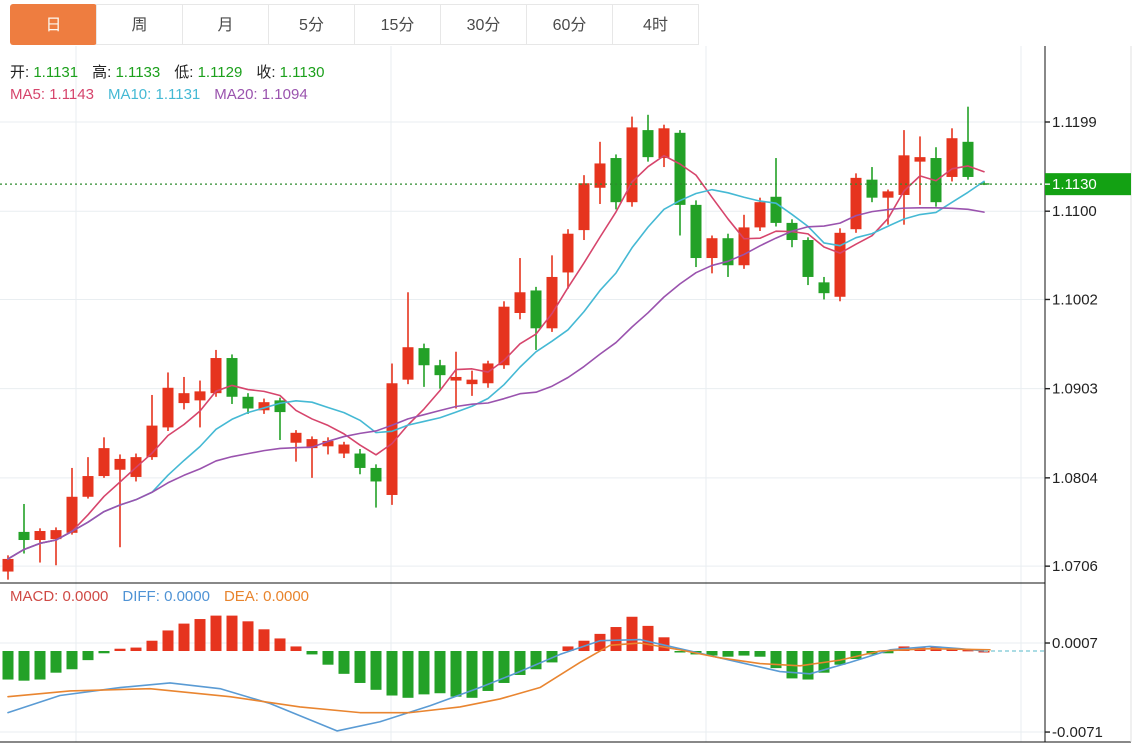 The width and height of the screenshot is (1141, 751). What do you see at coordinates (397, 24) in the screenshot?
I see `tab-period-4: 15分` at bounding box center [397, 24].